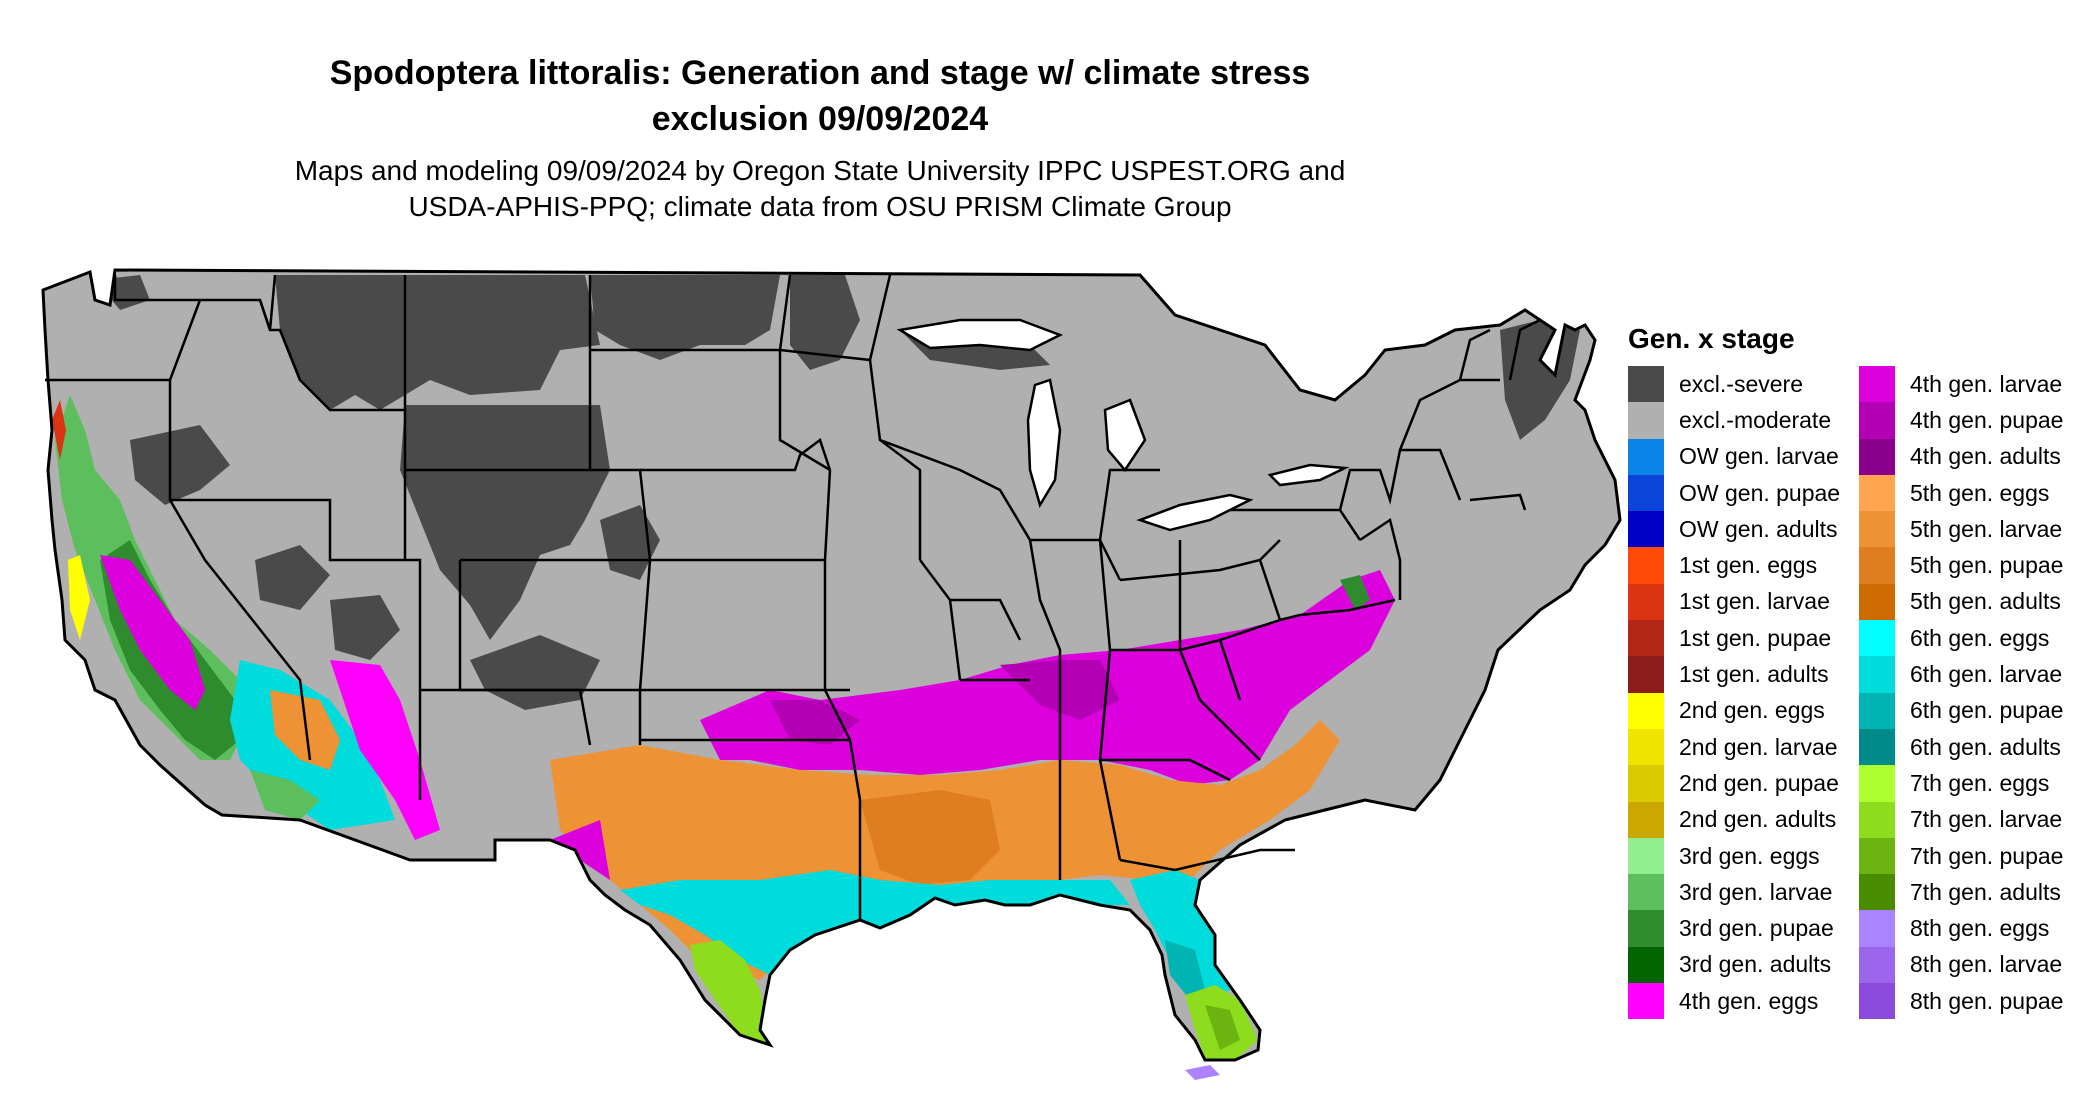 The height and width of the screenshot is (1116, 2100). What do you see at coordinates (1986, 964) in the screenshot?
I see `legend-label: 8th gen. larvae` at bounding box center [1986, 964].